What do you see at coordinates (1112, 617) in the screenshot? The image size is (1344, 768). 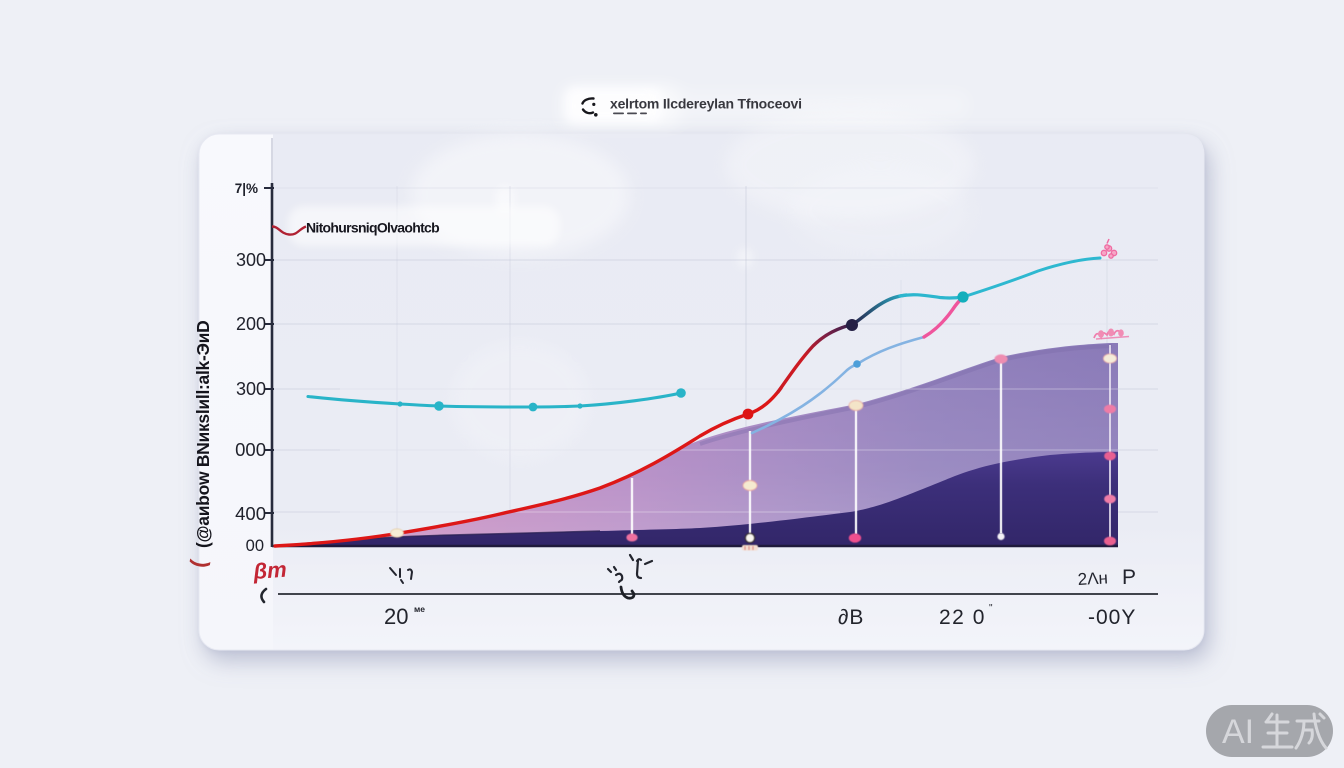 I see `svg-text: -00Y` at bounding box center [1112, 617].